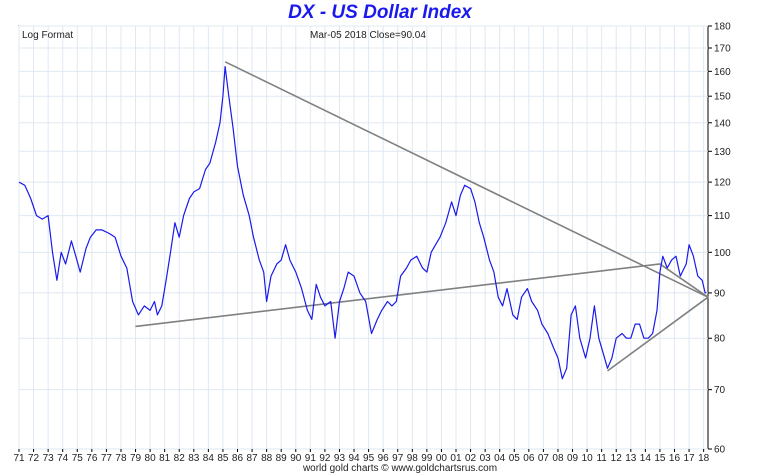 This screenshot has width=760, height=475. I want to click on y-tick-label: 120, so click(722, 183).